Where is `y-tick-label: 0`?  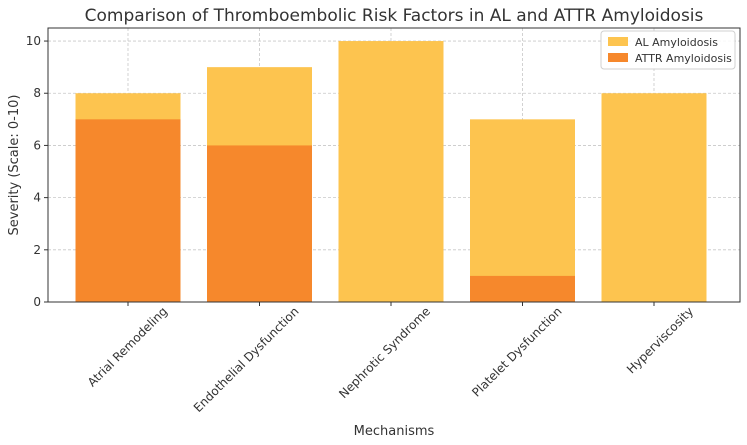 y-tick-label: 0 is located at coordinates (37, 302).